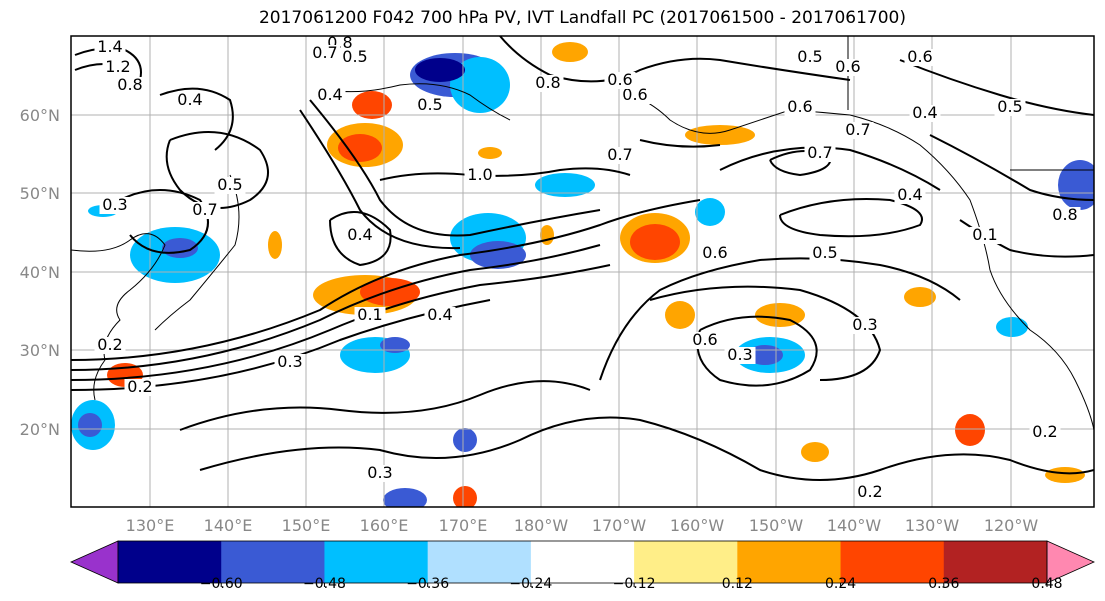 The width and height of the screenshot is (1105, 601). Describe the element at coordinates (619, 525) in the screenshot. I see `lon-label: 170°W` at that location.